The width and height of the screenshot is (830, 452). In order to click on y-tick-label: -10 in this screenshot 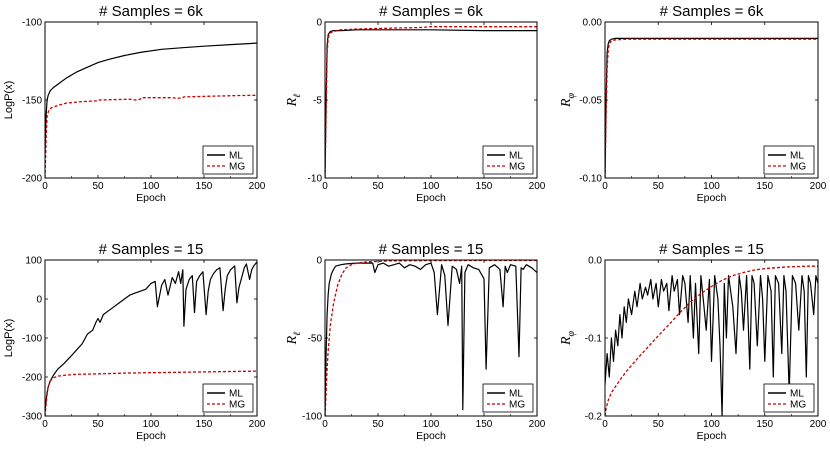, I will do `click(315, 179)`.